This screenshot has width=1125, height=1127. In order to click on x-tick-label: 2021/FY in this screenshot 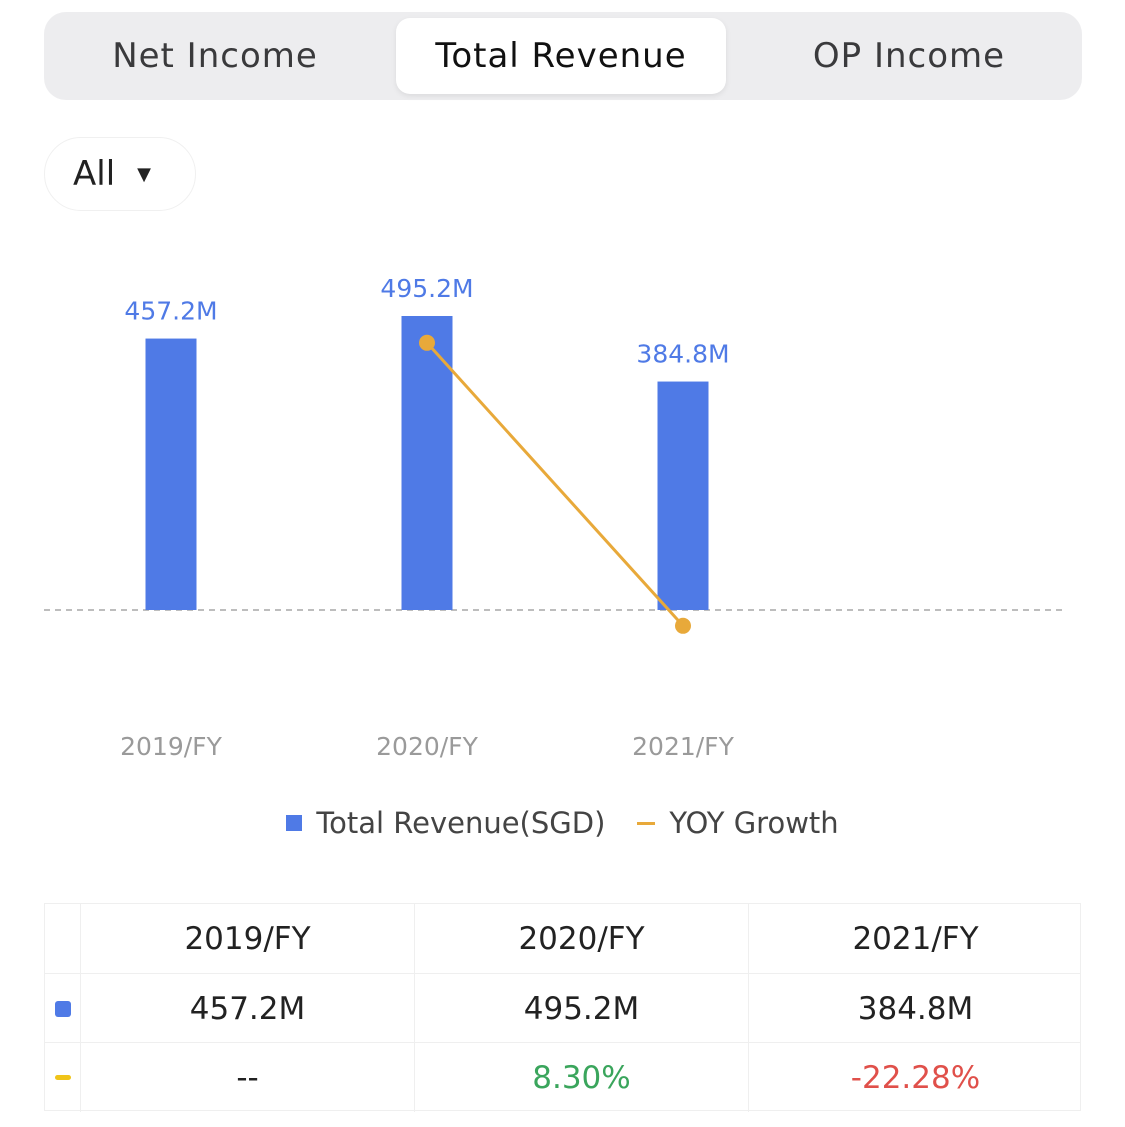, I will do `click(683, 746)`.